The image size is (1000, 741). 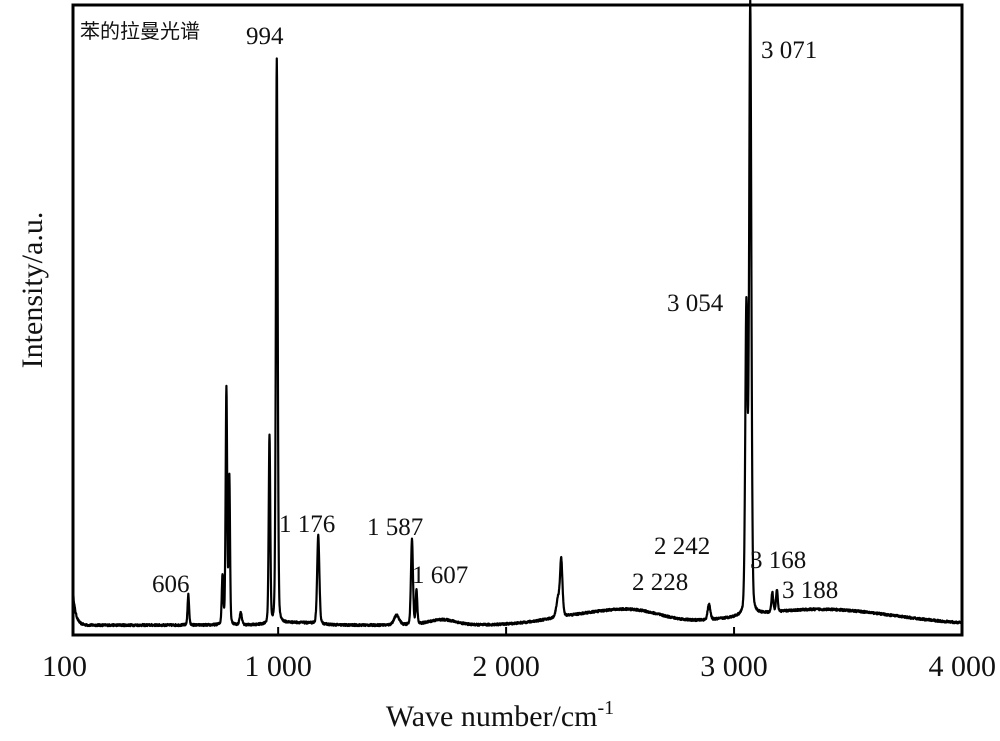 I want to click on peak-label-3168: 3 168, so click(x=778, y=560).